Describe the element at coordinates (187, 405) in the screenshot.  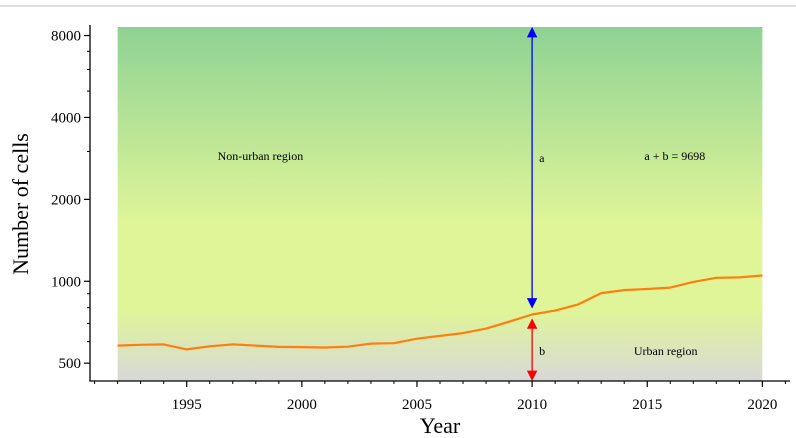
I see `x-tick-label: 1995` at that location.